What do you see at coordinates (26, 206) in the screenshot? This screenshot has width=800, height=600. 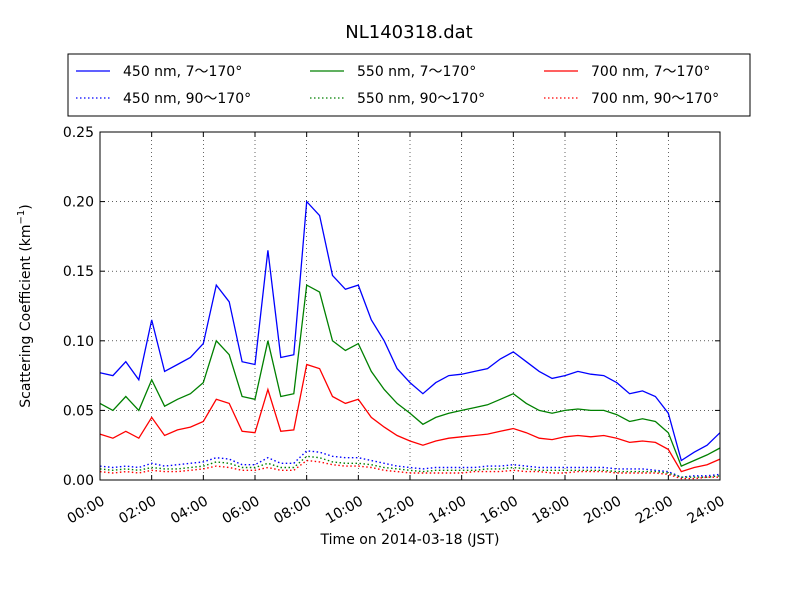 I see `y-axis-label-end: )` at bounding box center [26, 206].